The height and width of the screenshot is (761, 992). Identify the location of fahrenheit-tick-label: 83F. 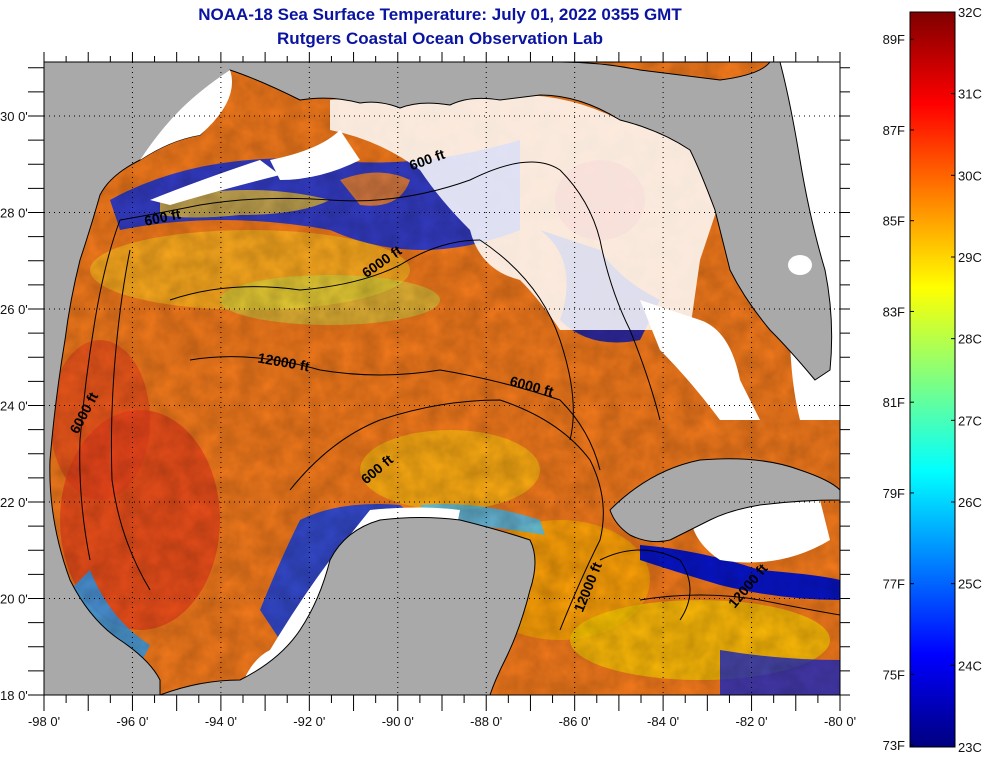
(894, 311).